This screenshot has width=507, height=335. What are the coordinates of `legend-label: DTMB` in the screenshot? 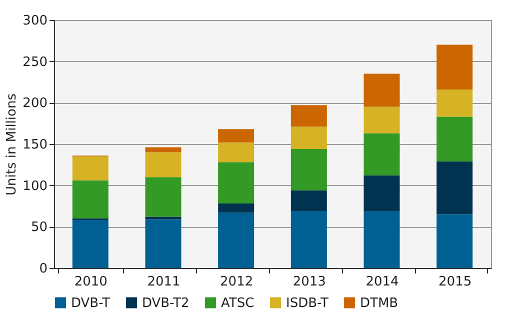 It's located at (379, 303).